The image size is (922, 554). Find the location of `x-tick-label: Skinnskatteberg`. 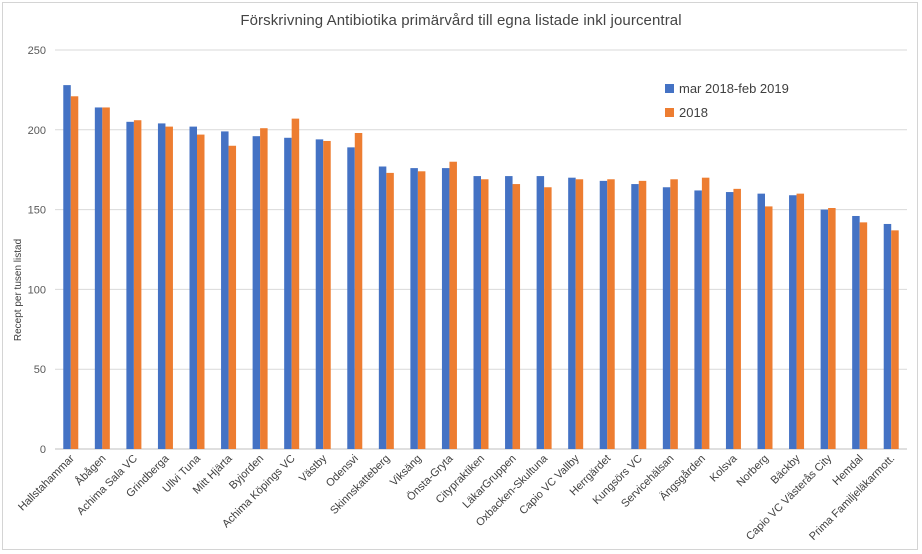

x-tick-label: Skinnskatteberg is located at coordinates (360, 485).